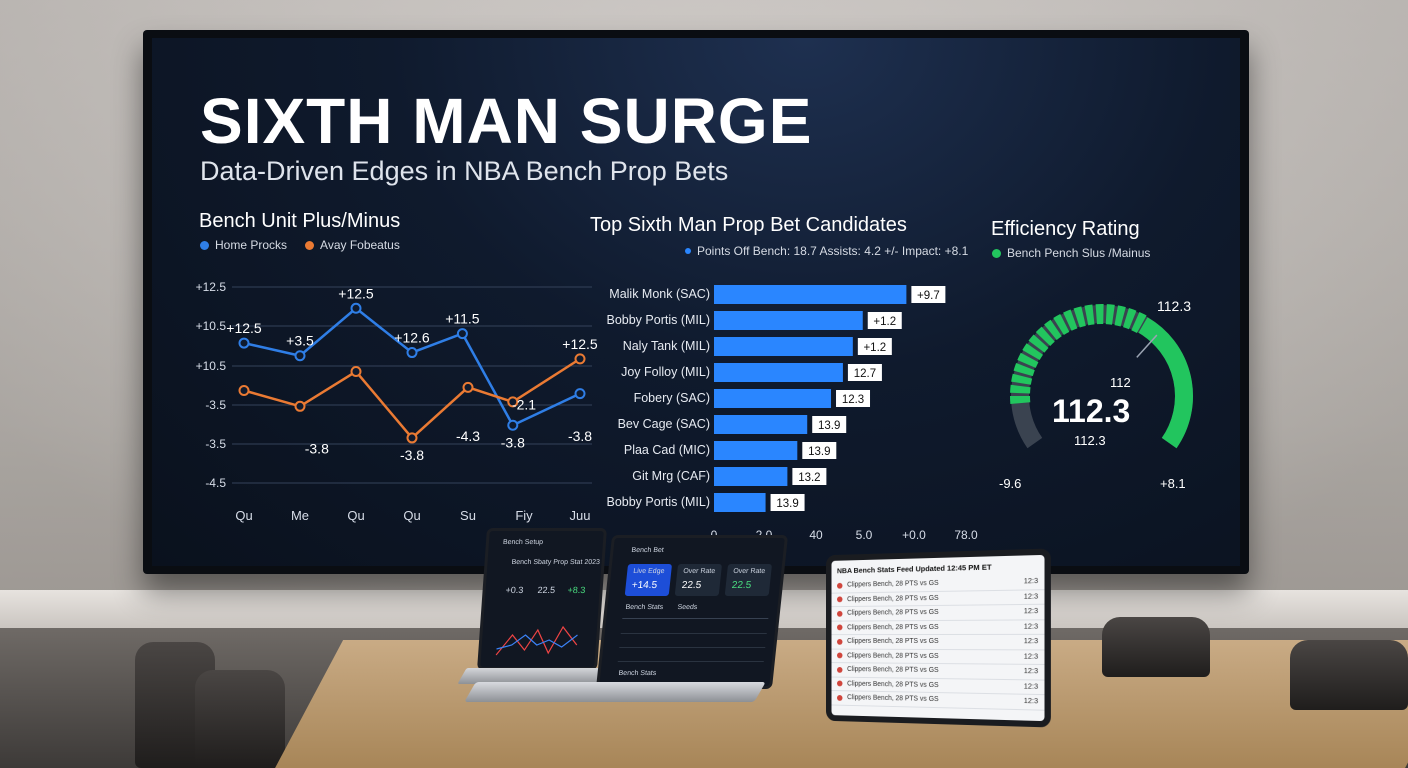 The width and height of the screenshot is (1408, 768). What do you see at coordinates (644, 607) in the screenshot?
I see `laptop-2-list-header: Bench Stats` at bounding box center [644, 607].